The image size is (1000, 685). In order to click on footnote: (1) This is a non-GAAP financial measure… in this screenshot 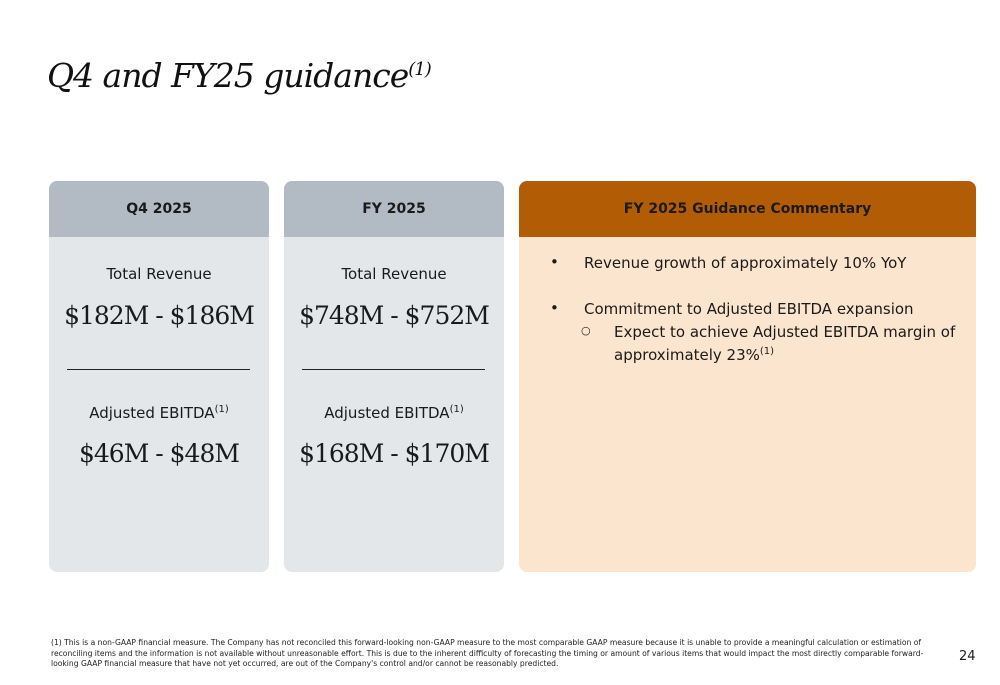, I will do `click(487, 653)`.